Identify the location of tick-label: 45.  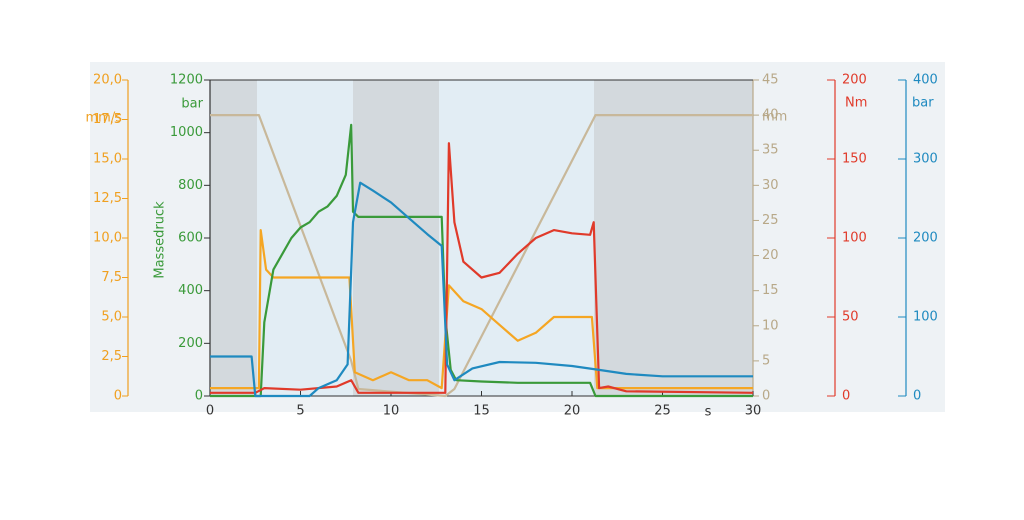
(770, 80).